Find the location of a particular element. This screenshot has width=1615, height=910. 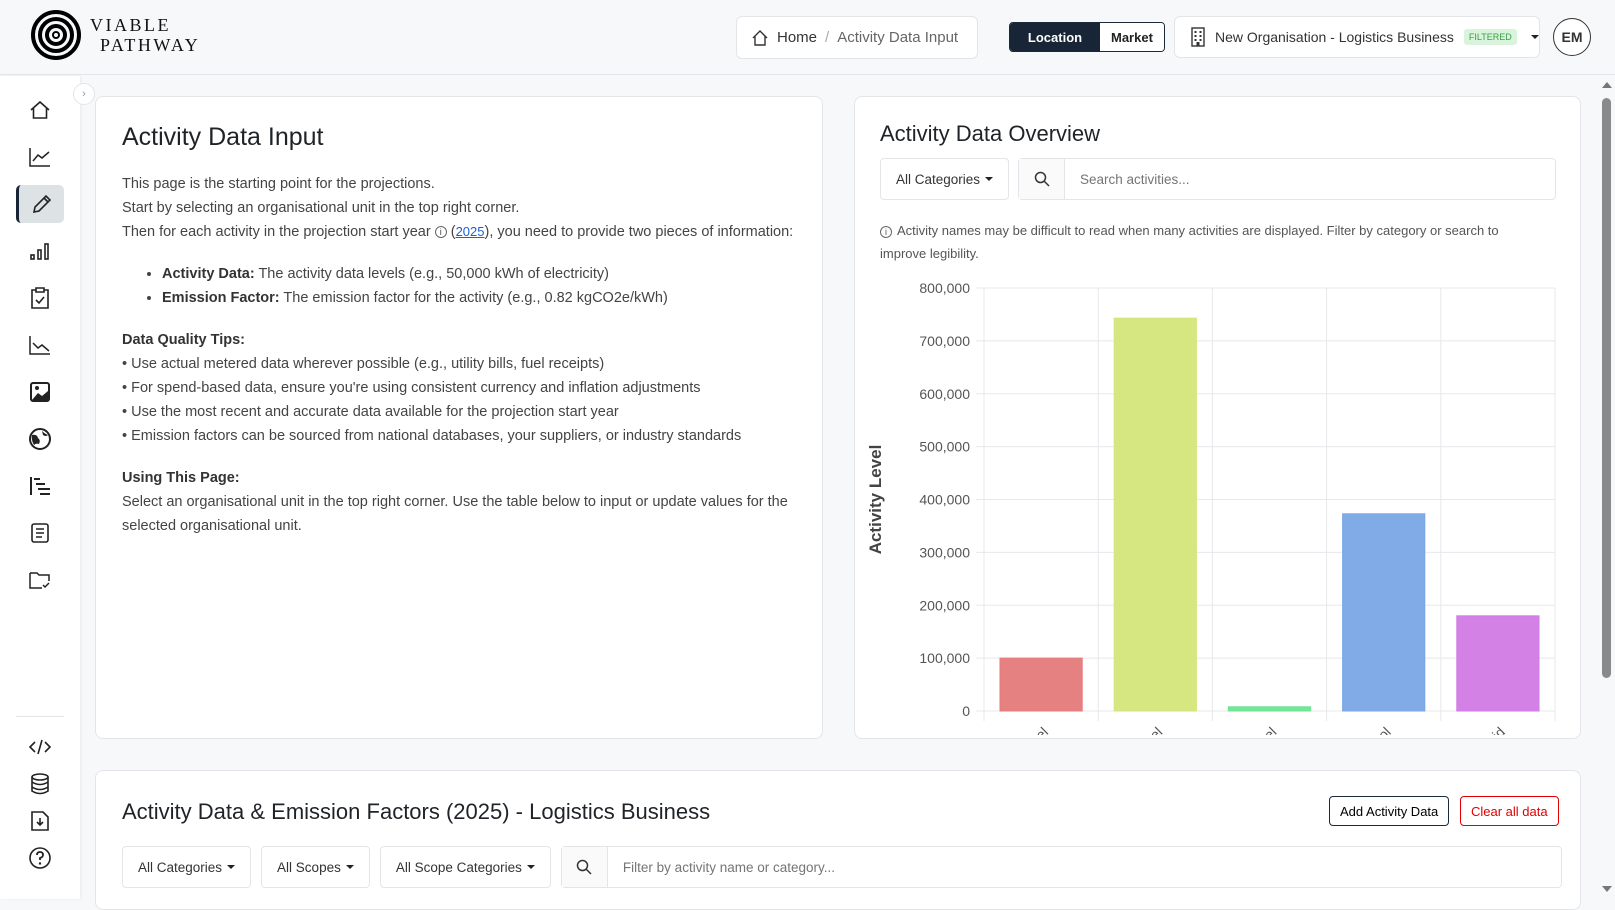

chart-line-icon is located at coordinates (39, 157).